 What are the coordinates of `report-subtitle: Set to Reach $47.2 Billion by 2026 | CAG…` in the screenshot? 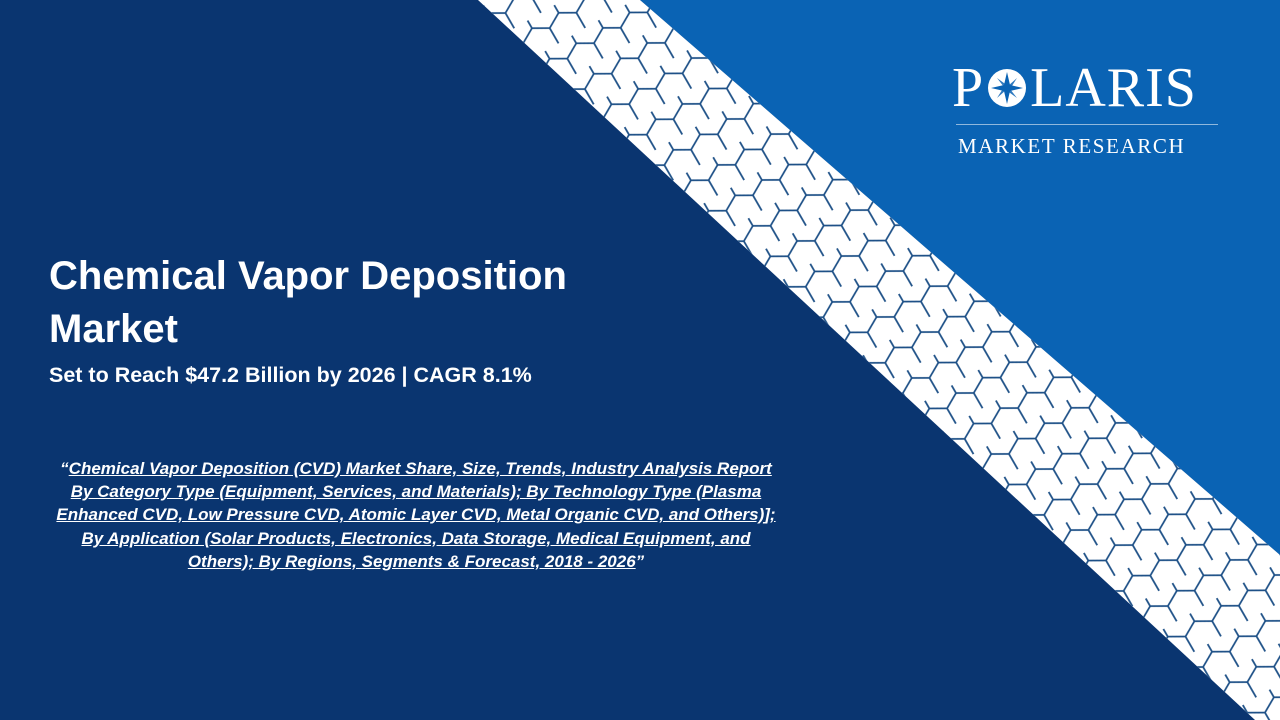 It's located at (290, 375).